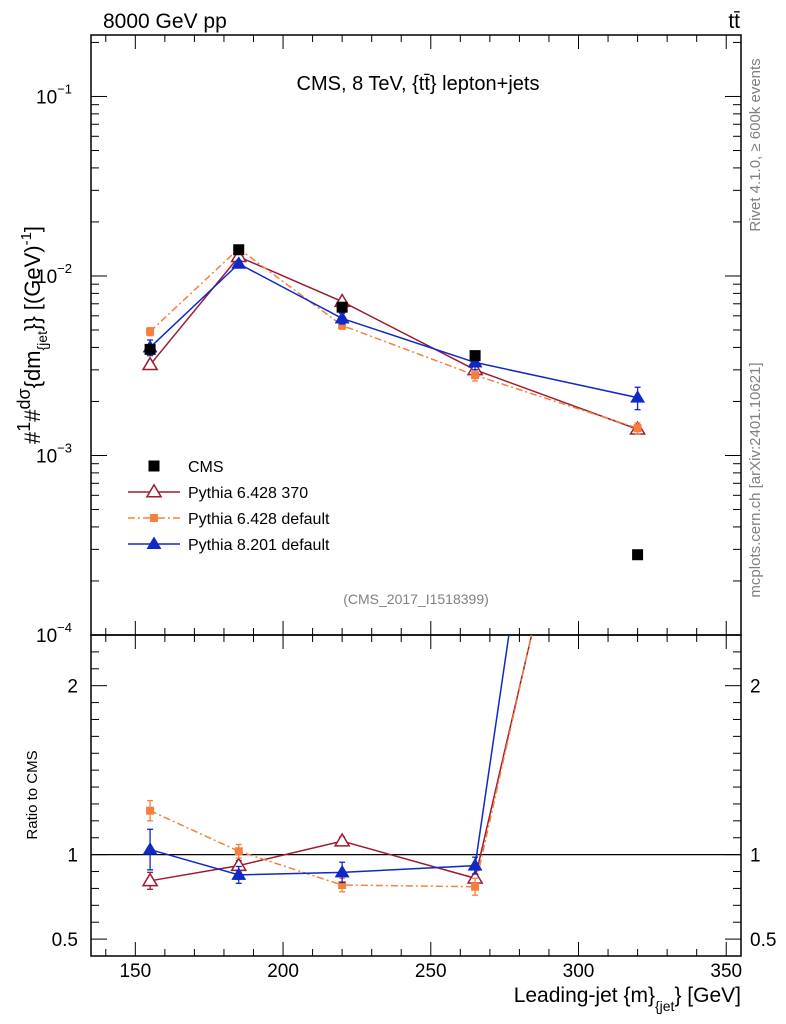  I want to click on y-tick-exponent: −1, so click(64, 88).